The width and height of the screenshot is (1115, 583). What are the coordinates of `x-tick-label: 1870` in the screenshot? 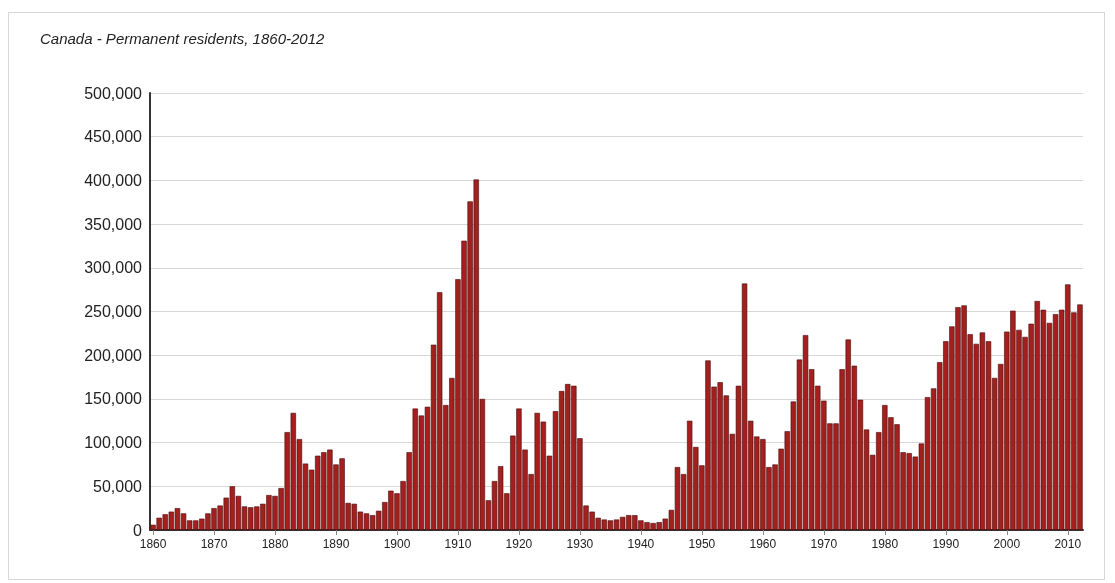 It's located at (214, 544).